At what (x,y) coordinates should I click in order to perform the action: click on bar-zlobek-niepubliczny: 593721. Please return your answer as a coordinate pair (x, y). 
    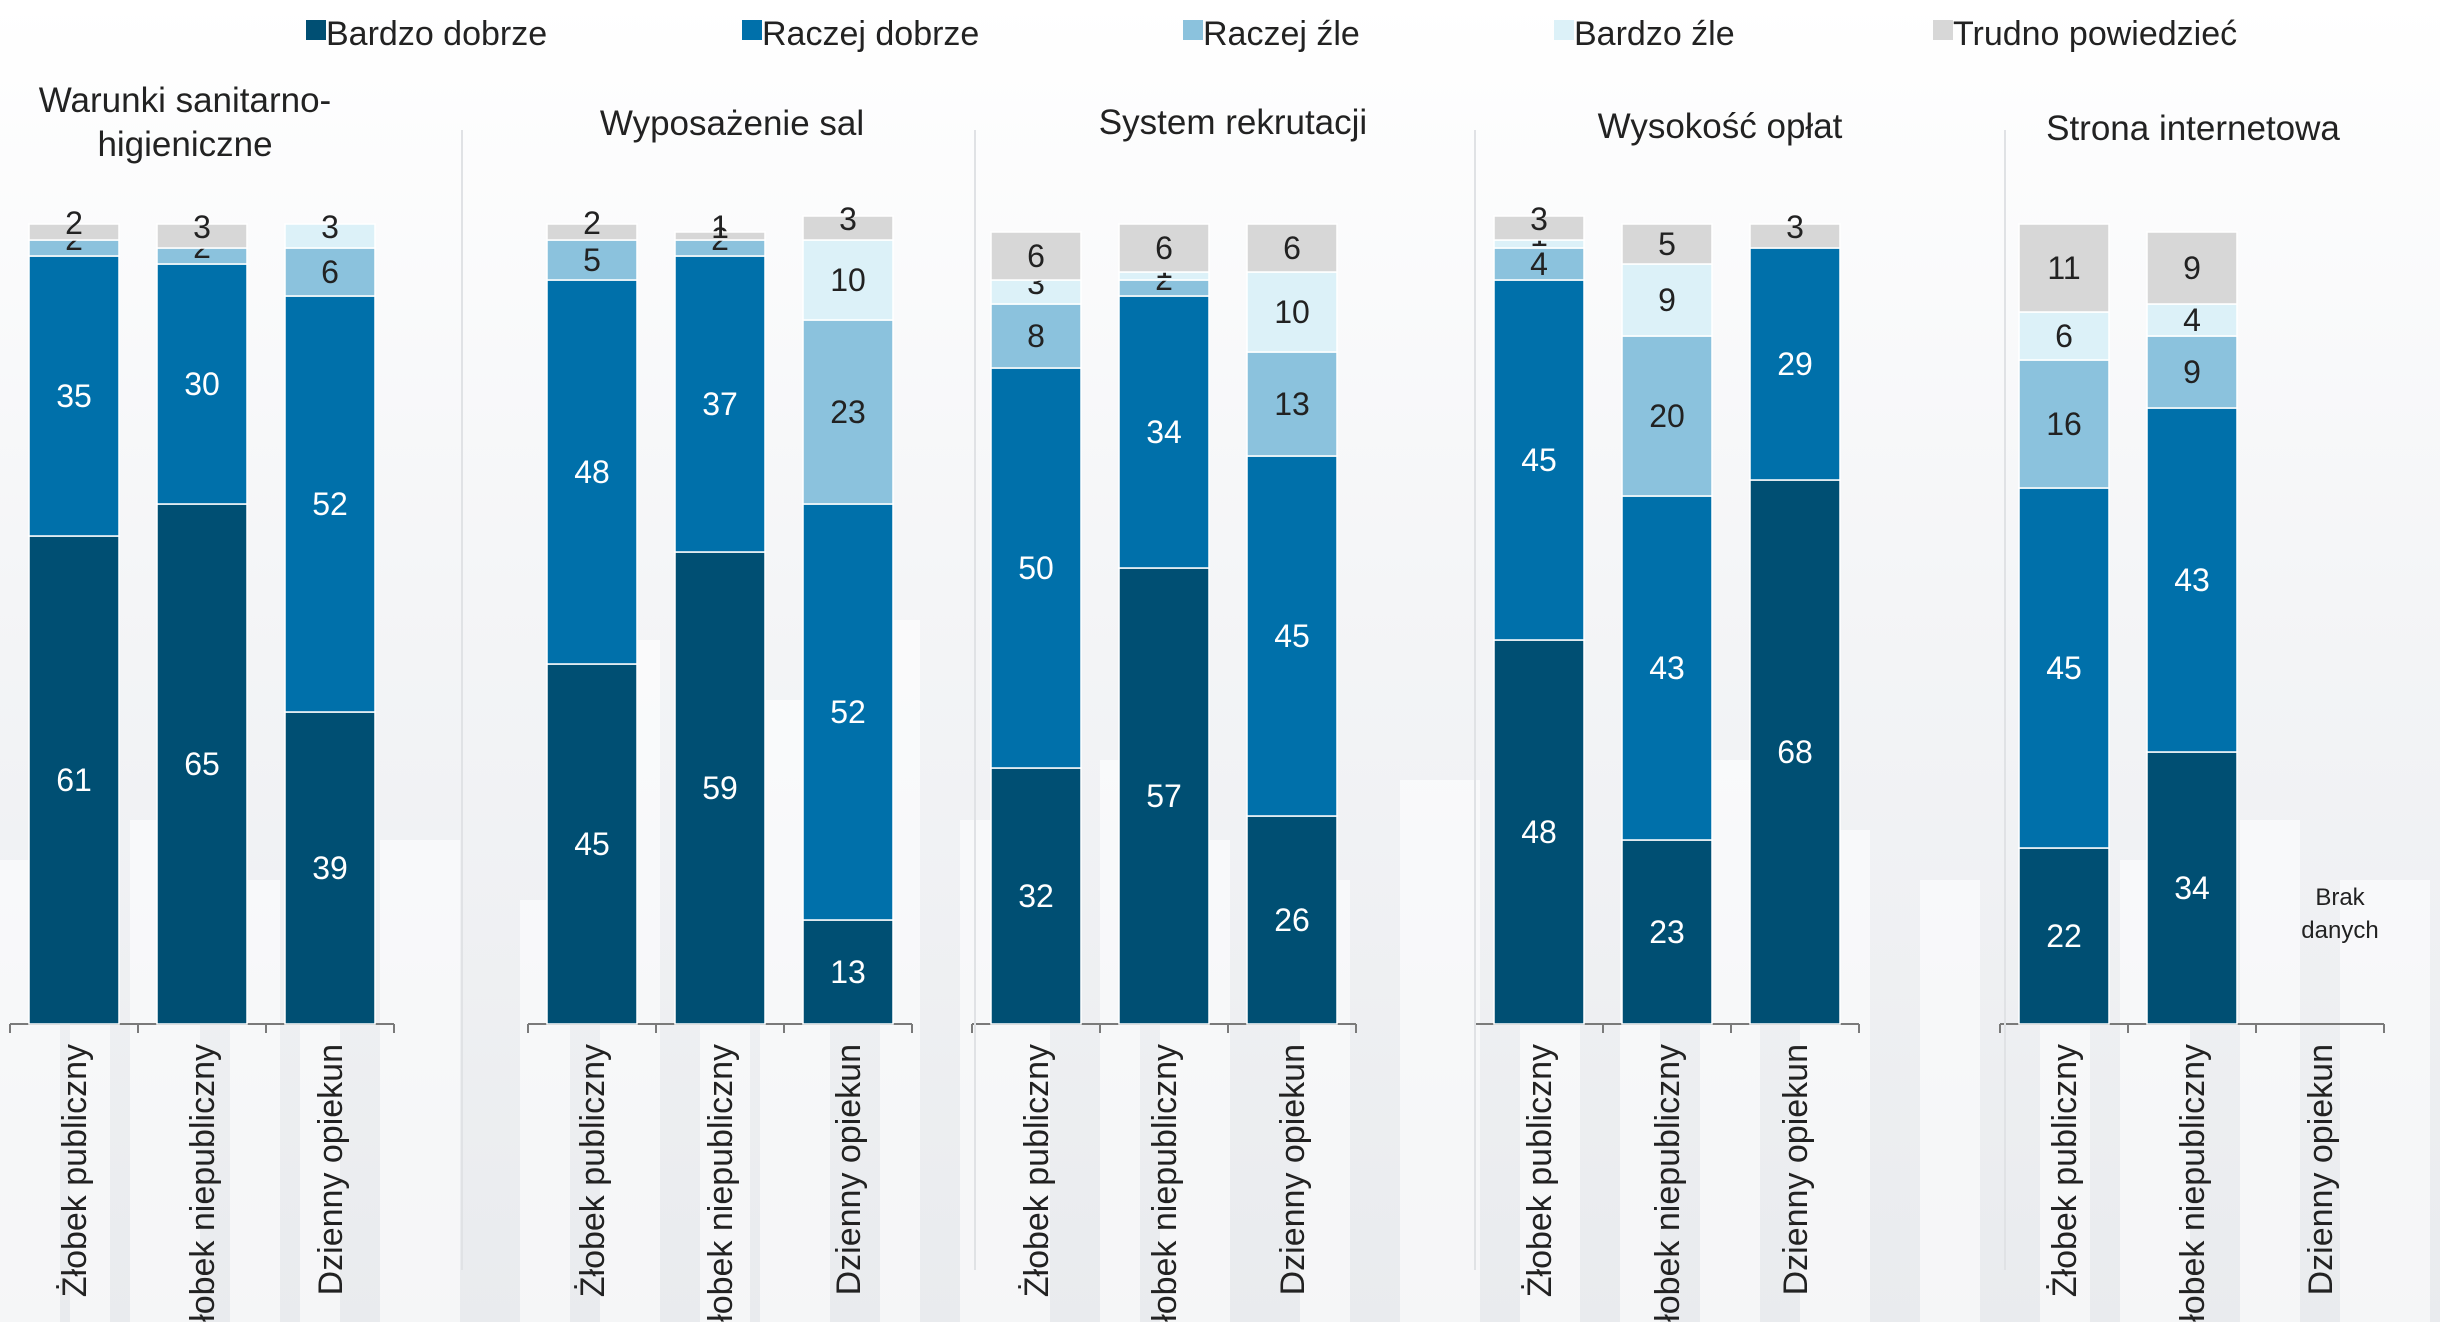
    Looking at the image, I should click on (720, 617).